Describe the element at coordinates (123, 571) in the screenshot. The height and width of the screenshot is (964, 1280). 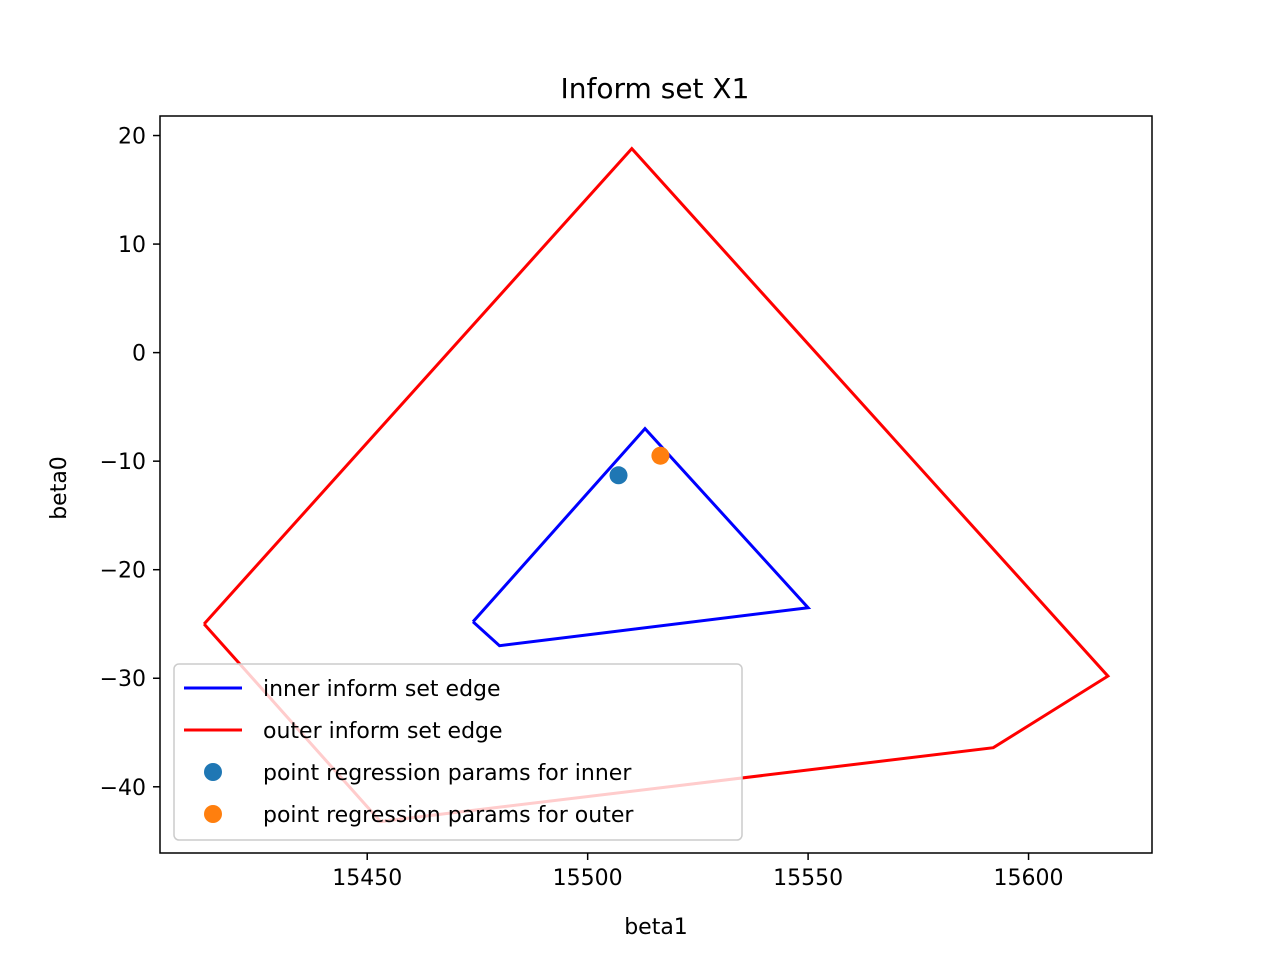
I see `y-tick-label: −20` at that location.